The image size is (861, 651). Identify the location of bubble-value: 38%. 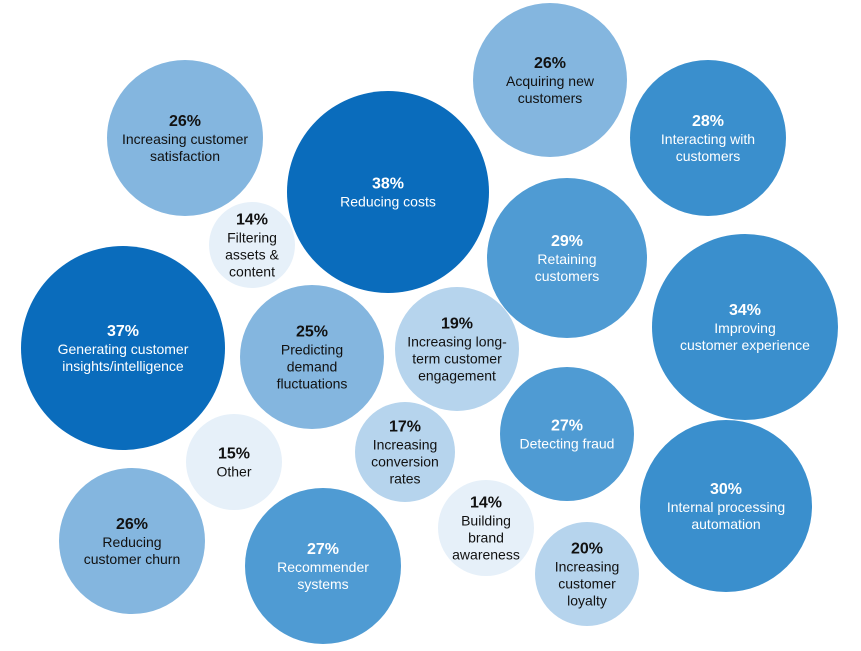
(388, 184).